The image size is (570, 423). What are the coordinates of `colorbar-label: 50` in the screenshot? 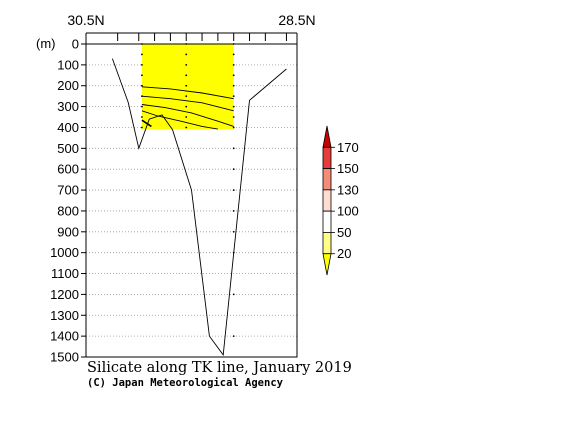 It's located at (344, 232).